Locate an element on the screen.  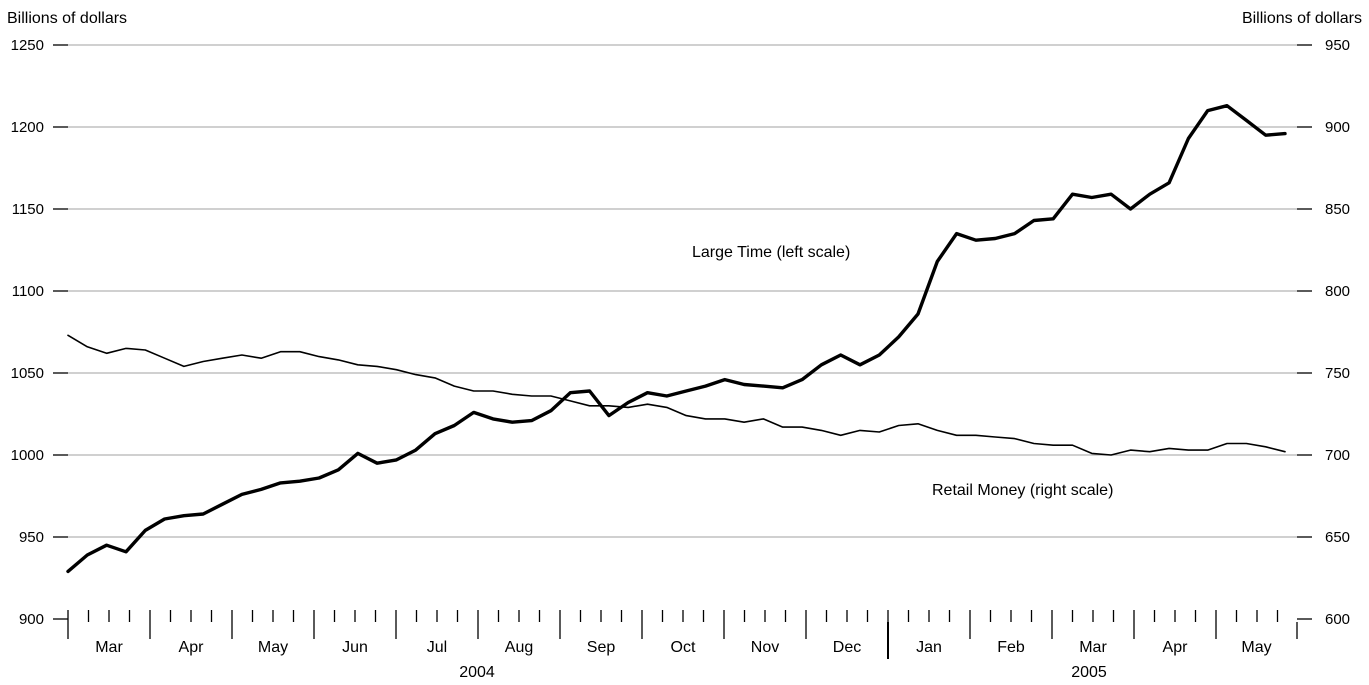
right-tick-label: 850 is located at coordinates (1337, 209).